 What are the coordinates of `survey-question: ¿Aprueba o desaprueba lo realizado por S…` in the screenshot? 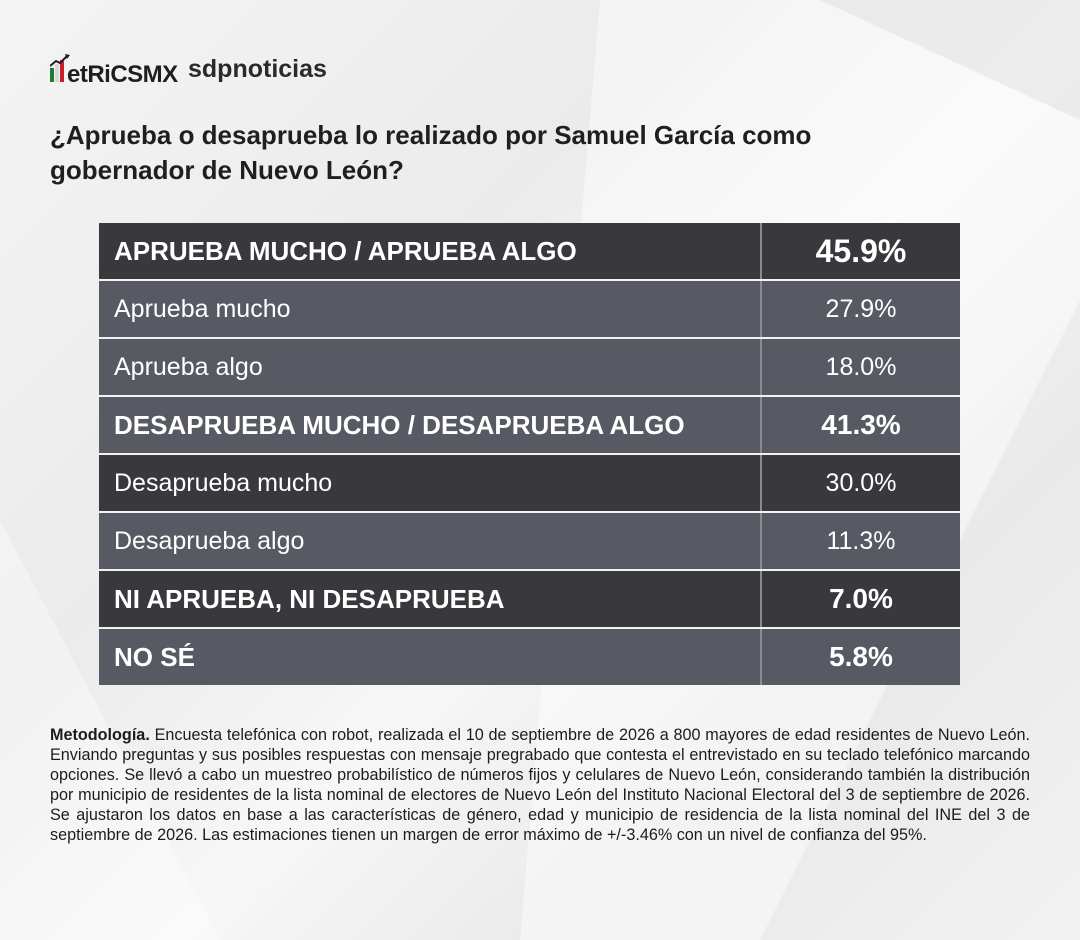 It's located at (431, 152).